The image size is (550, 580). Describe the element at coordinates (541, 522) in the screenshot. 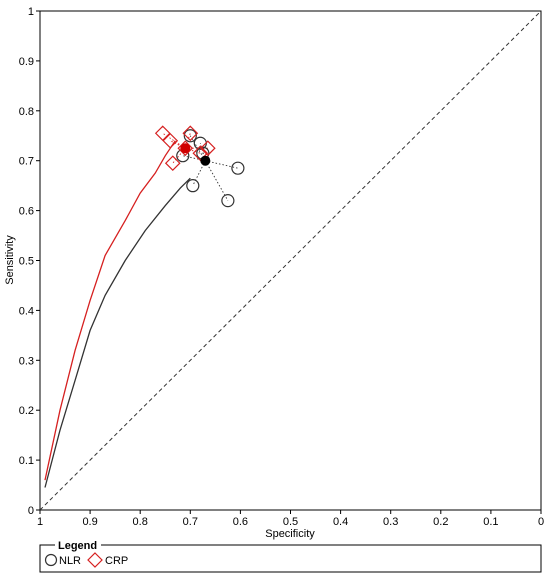

I see `x-tick-label: 0` at that location.